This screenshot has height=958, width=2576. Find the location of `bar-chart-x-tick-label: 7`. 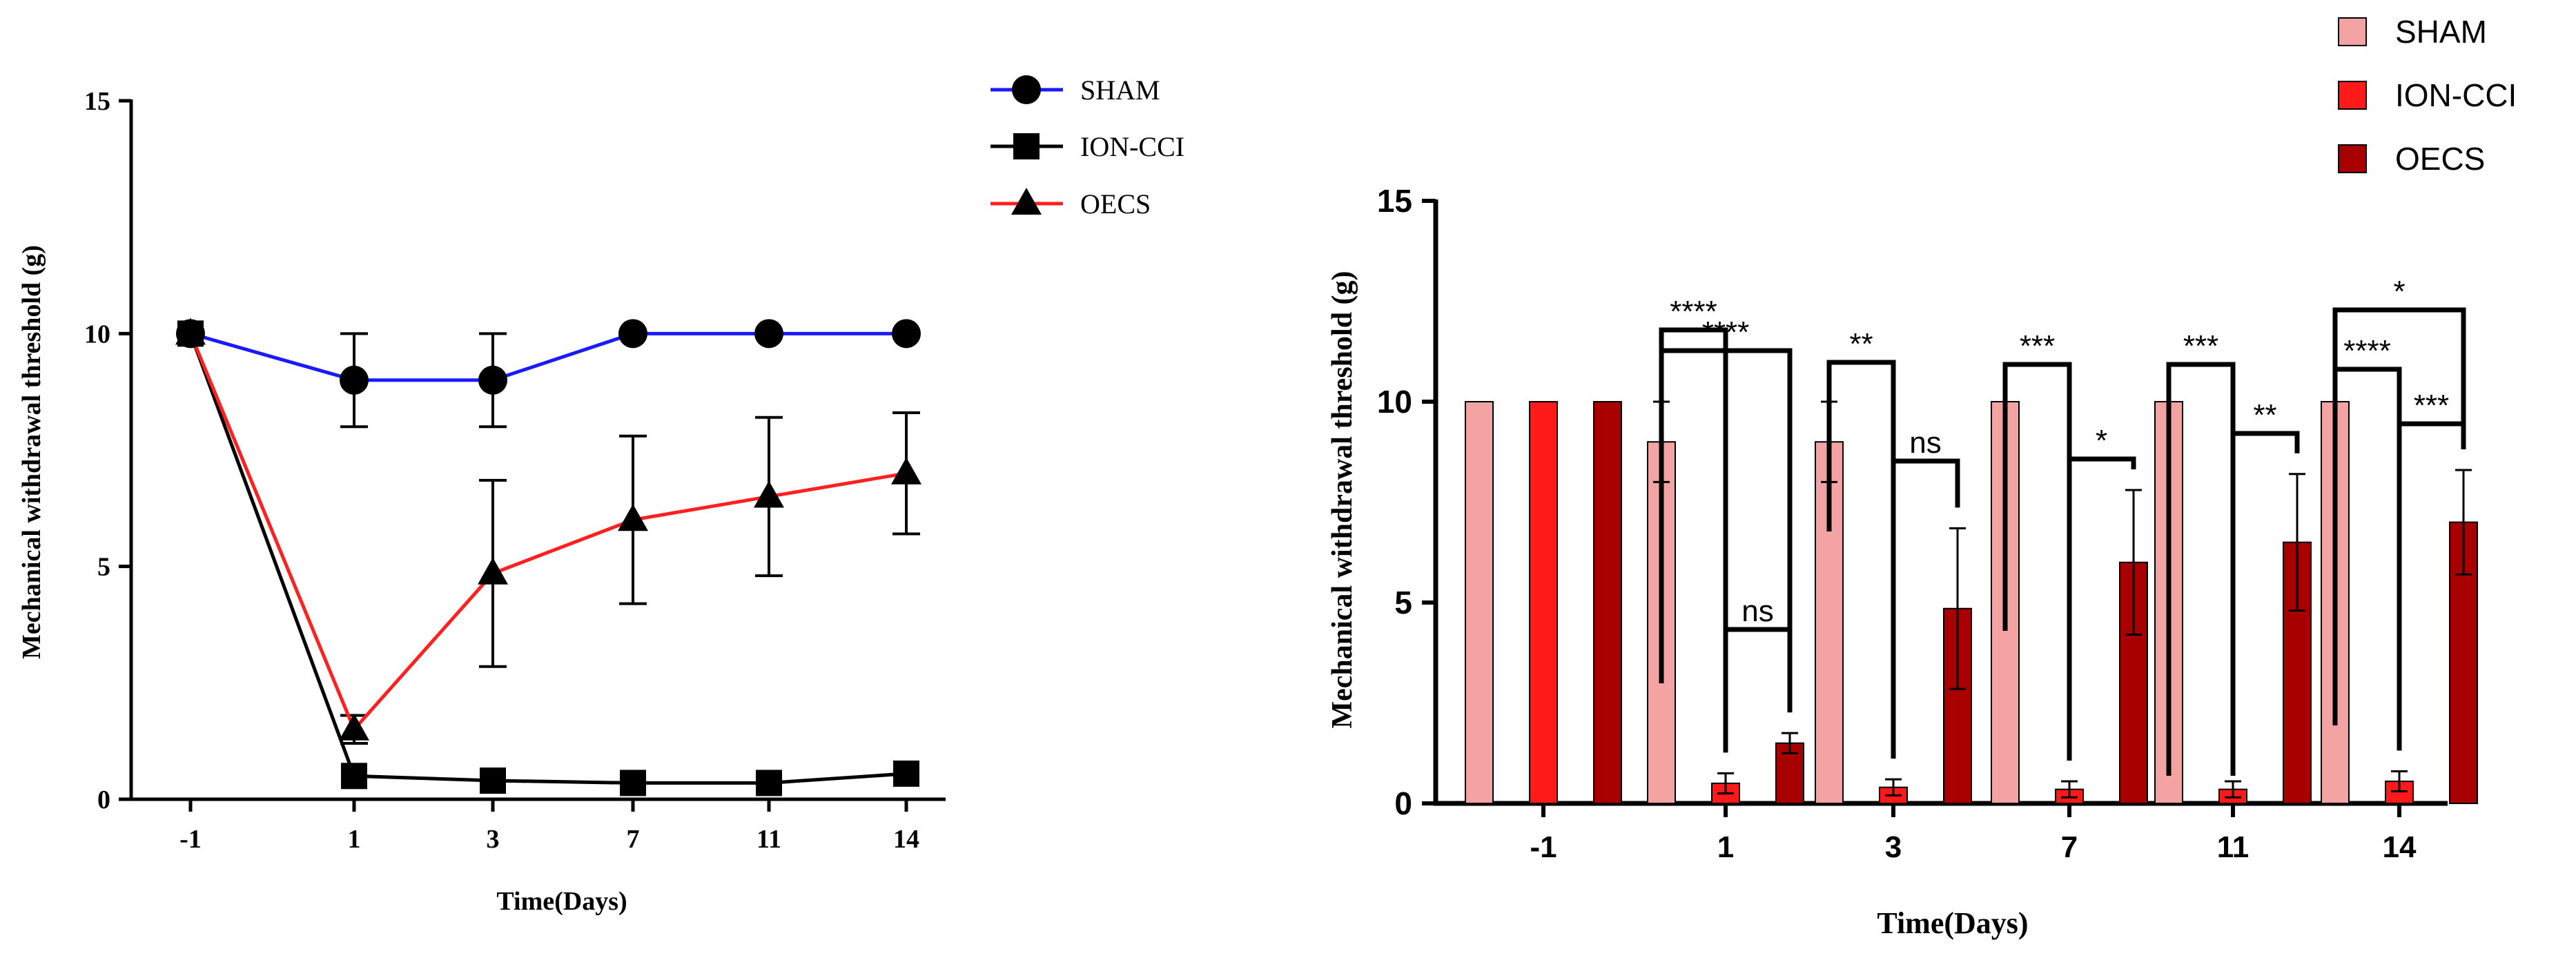

bar-chart-x-tick-label: 7 is located at coordinates (2069, 847).